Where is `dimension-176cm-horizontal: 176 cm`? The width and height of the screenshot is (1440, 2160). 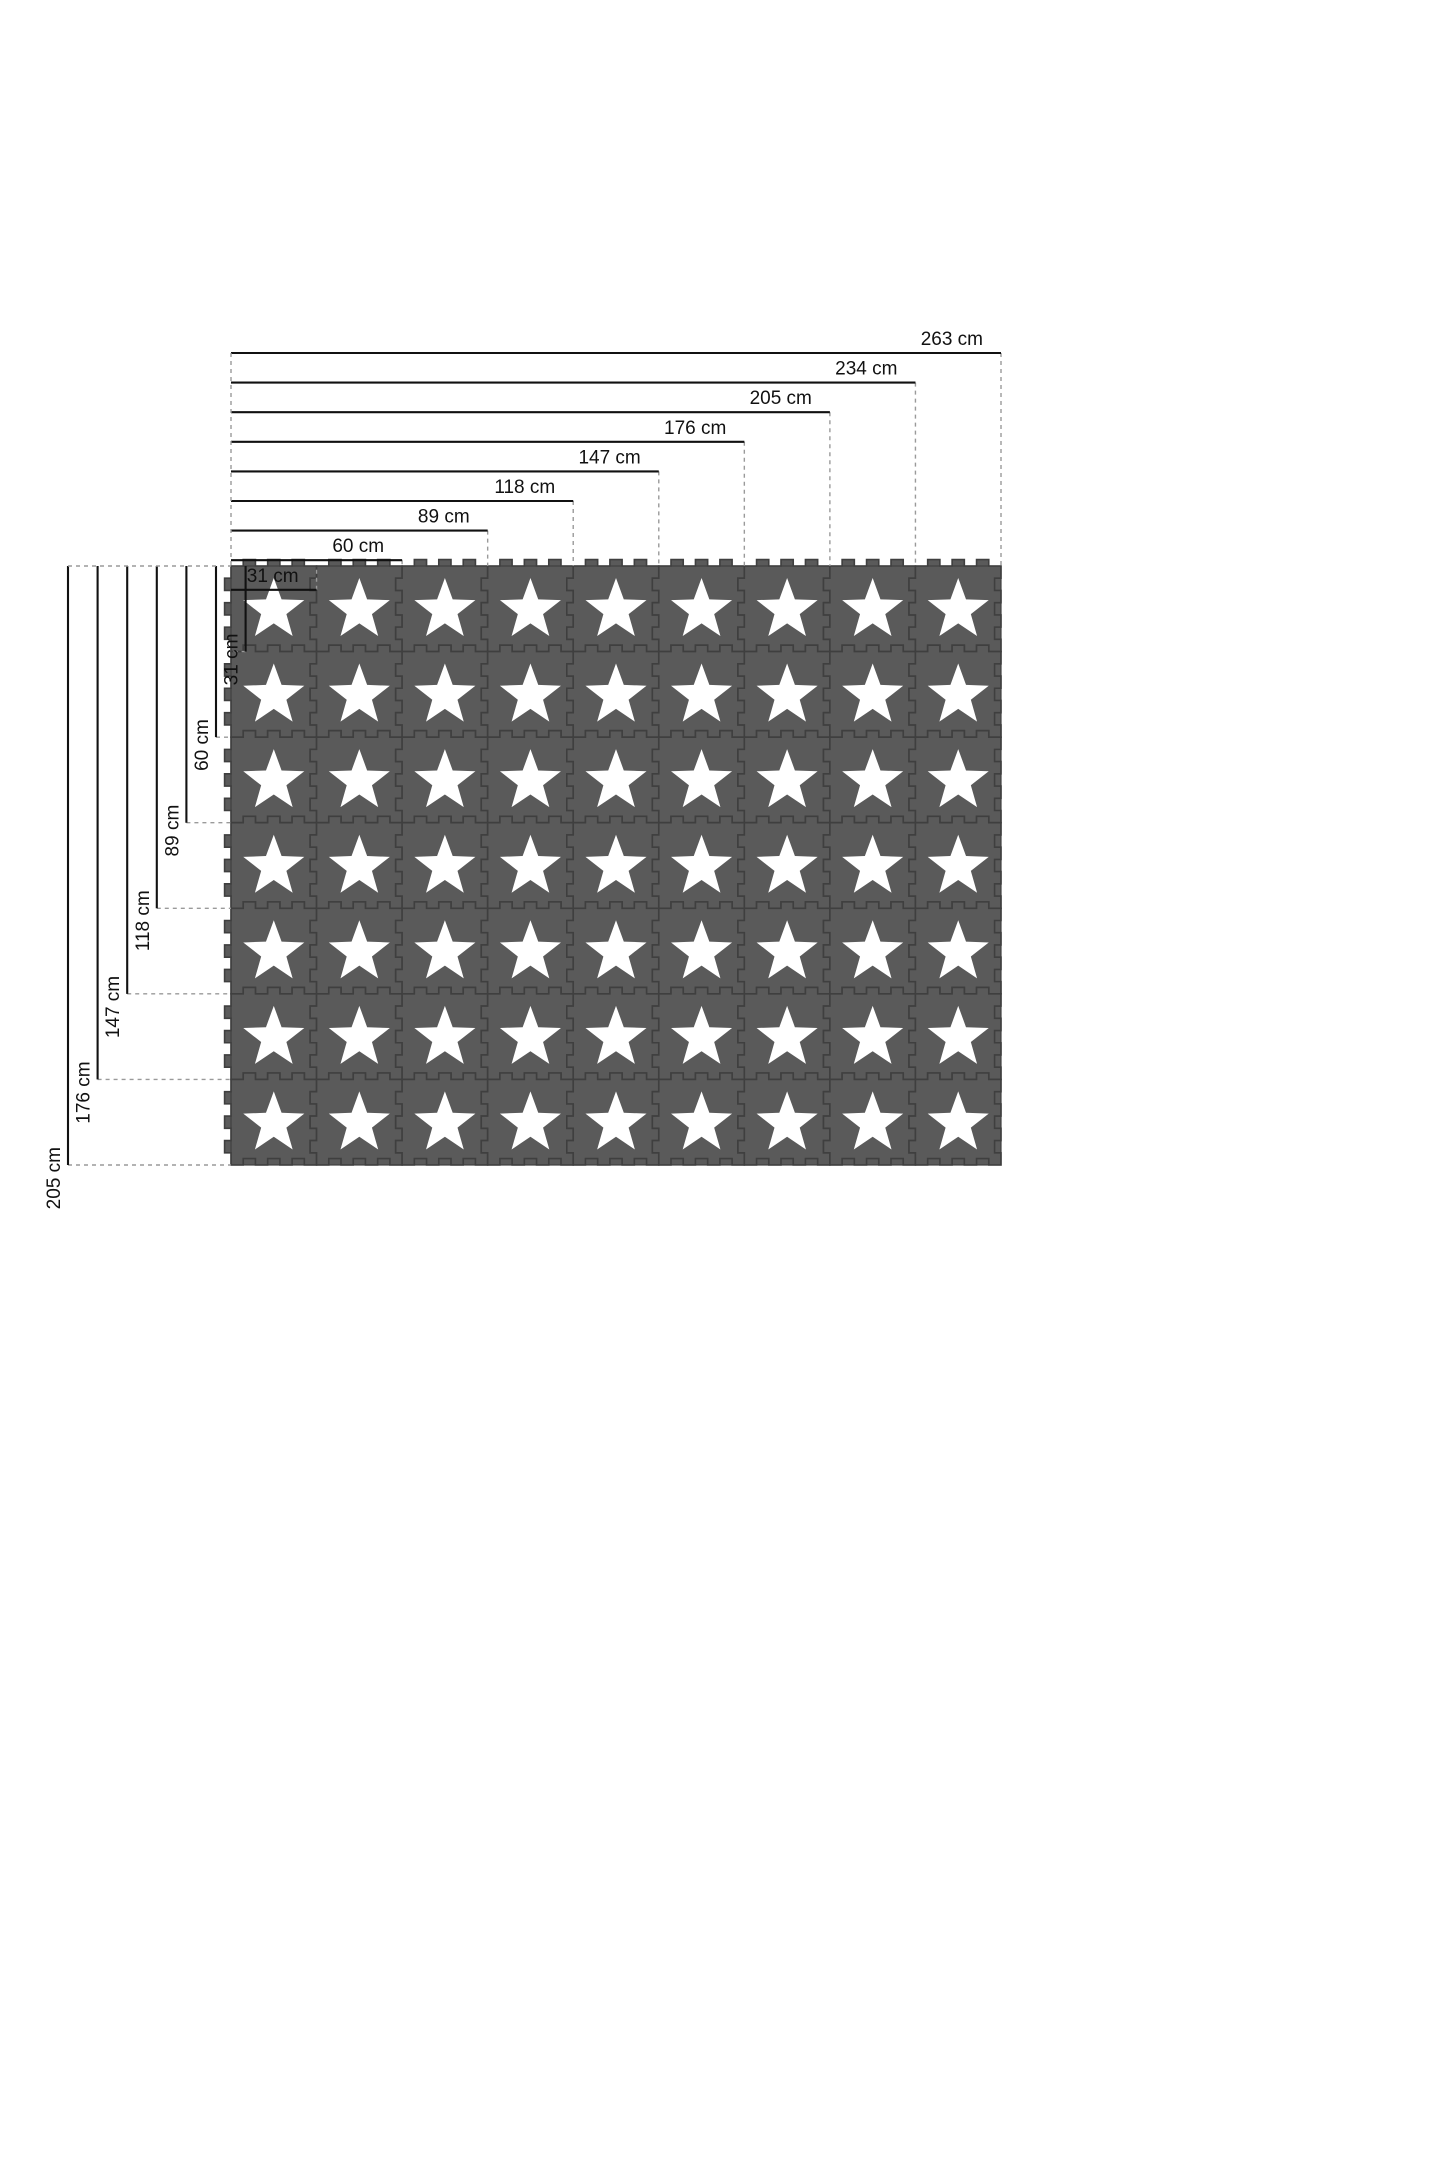 dimension-176cm-horizontal: 176 cm is located at coordinates (488, 492).